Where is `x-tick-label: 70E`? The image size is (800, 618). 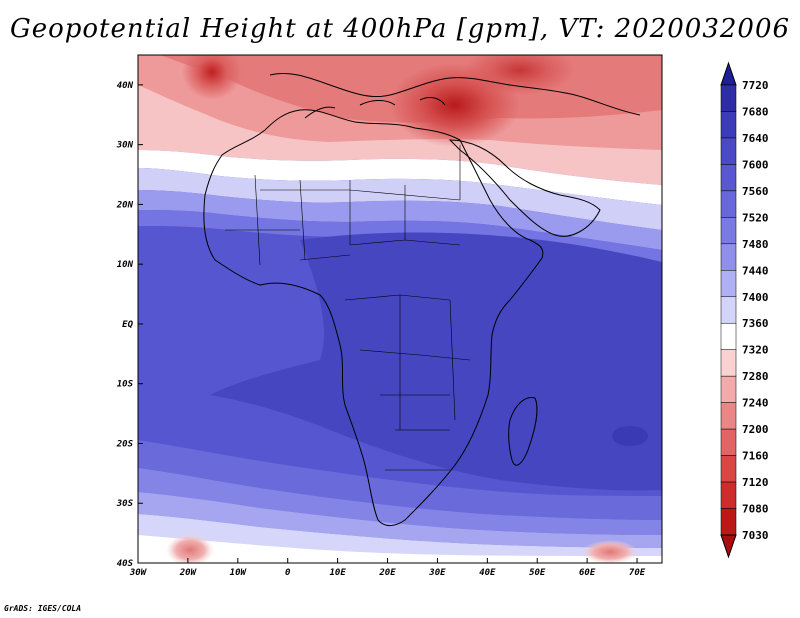 x-tick-label: 70E is located at coordinates (637, 573).